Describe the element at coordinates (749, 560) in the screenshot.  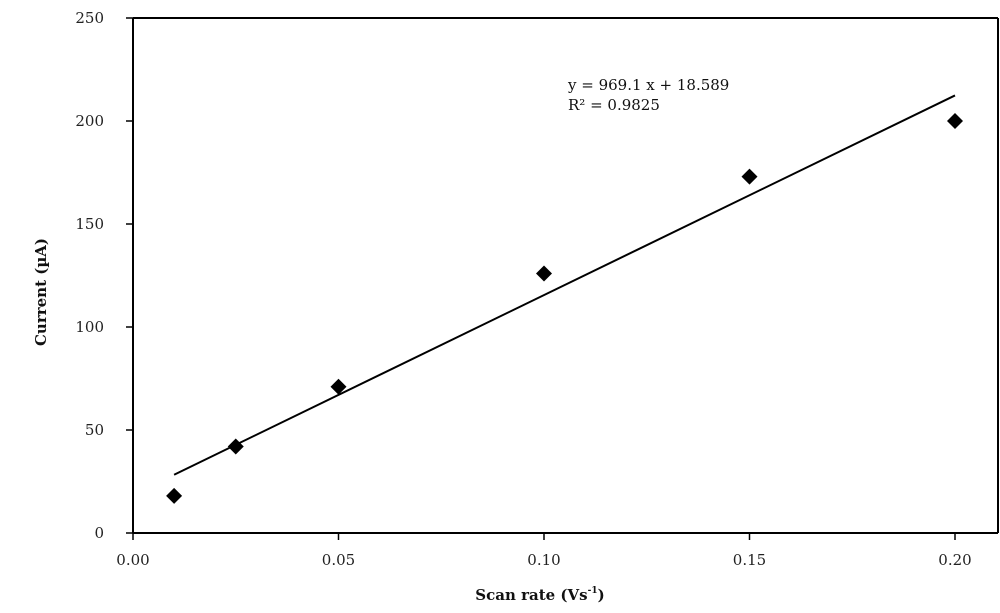
I see `x-tick-label: 0.15` at that location.